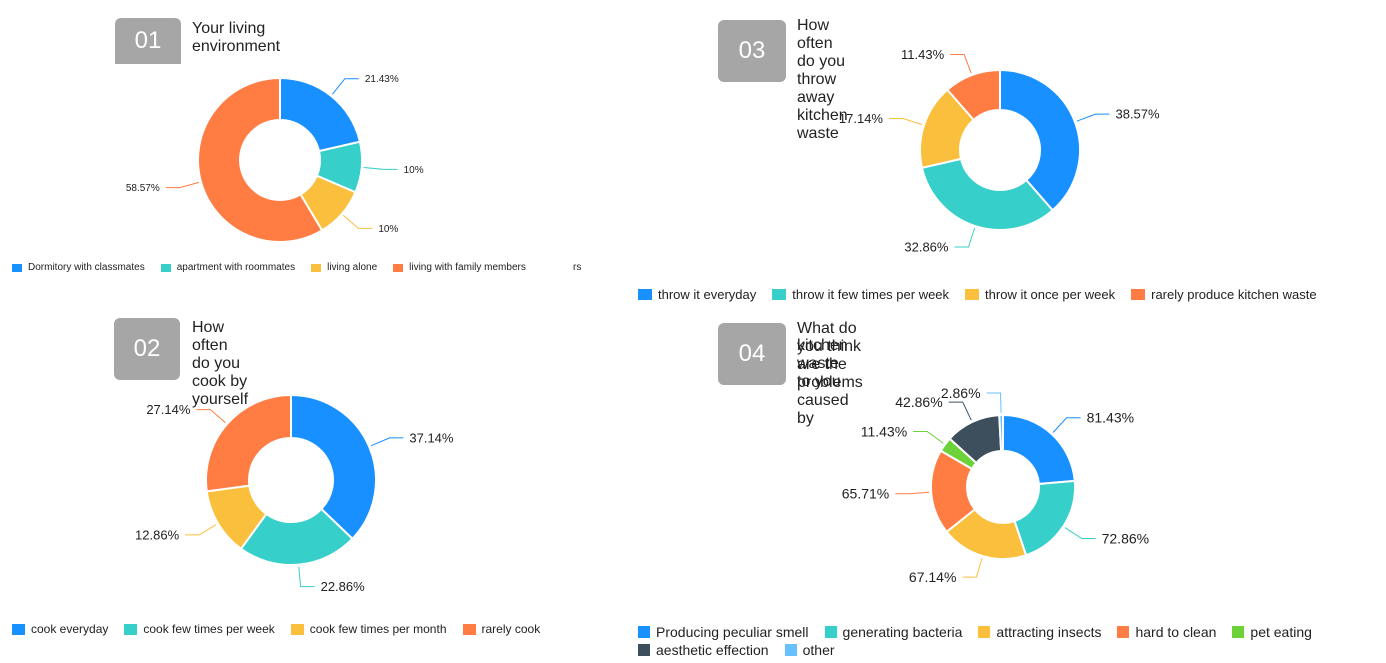 This screenshot has width=1386, height=663. What do you see at coordinates (822, 363) in the screenshot?
I see `chart-title-line-2: kitchen waste to you` at bounding box center [822, 363].